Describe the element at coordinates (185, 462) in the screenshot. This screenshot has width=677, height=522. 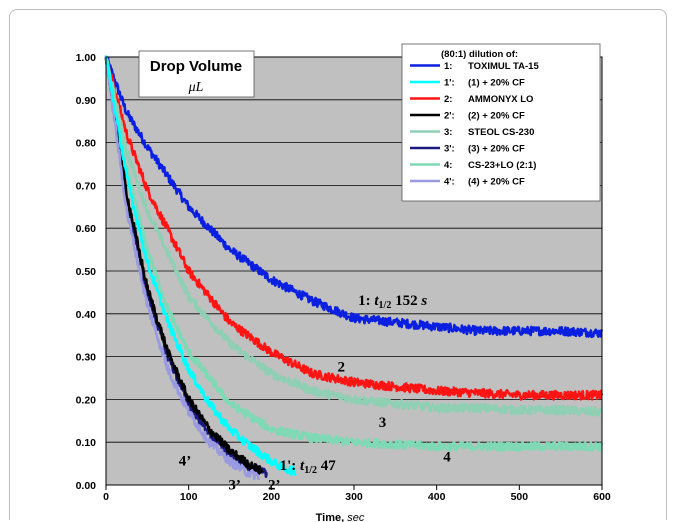
I see `annotation: 4’` at that location.